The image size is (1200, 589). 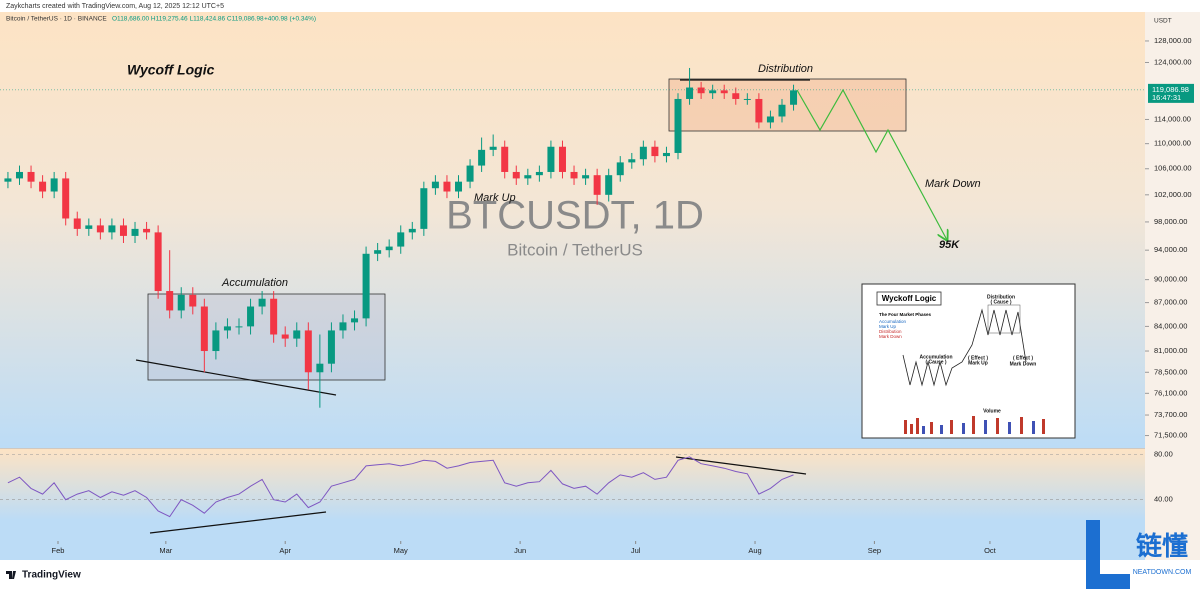 I want to click on inset-title-box, so click(x=909, y=298).